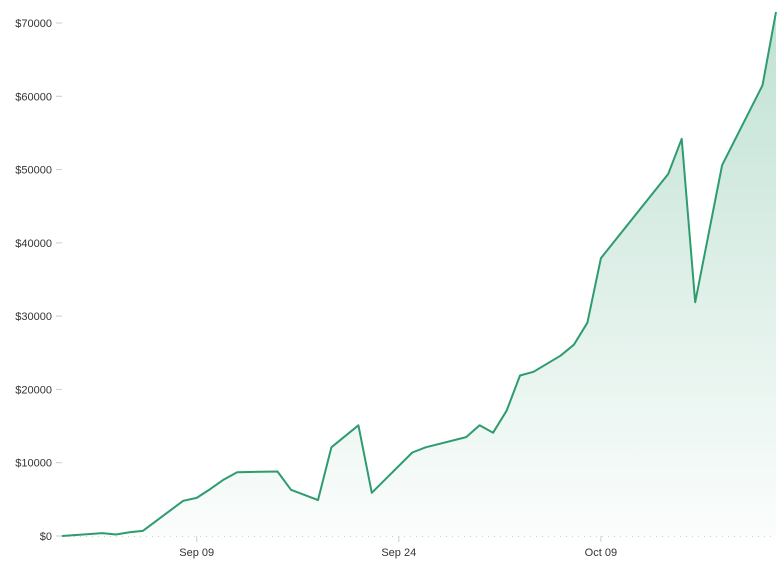 The image size is (777, 582). Describe the element at coordinates (419, 547) in the screenshot. I see `x-axis: Sep 09 Sep 24 Oct 09` at that location.